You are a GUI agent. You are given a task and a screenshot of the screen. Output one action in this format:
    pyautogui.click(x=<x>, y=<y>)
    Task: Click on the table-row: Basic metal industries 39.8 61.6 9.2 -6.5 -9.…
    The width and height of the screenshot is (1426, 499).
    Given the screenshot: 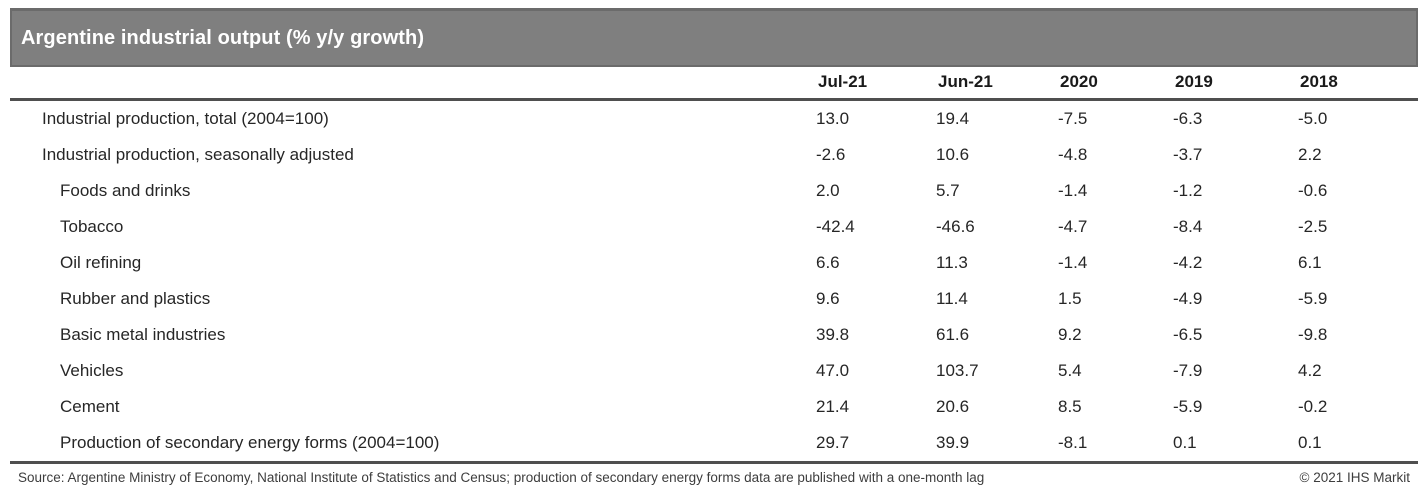 What is the action you would take?
    pyautogui.click(x=714, y=335)
    